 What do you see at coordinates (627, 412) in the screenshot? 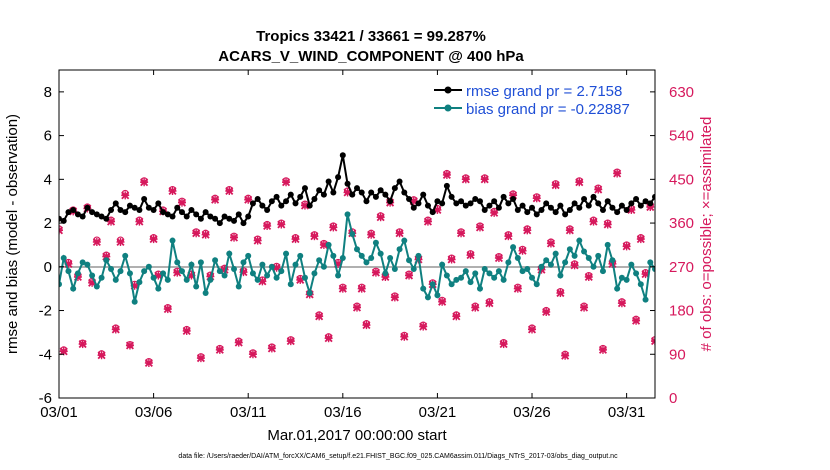
I see `x-tick-label: 03/31` at bounding box center [627, 412].